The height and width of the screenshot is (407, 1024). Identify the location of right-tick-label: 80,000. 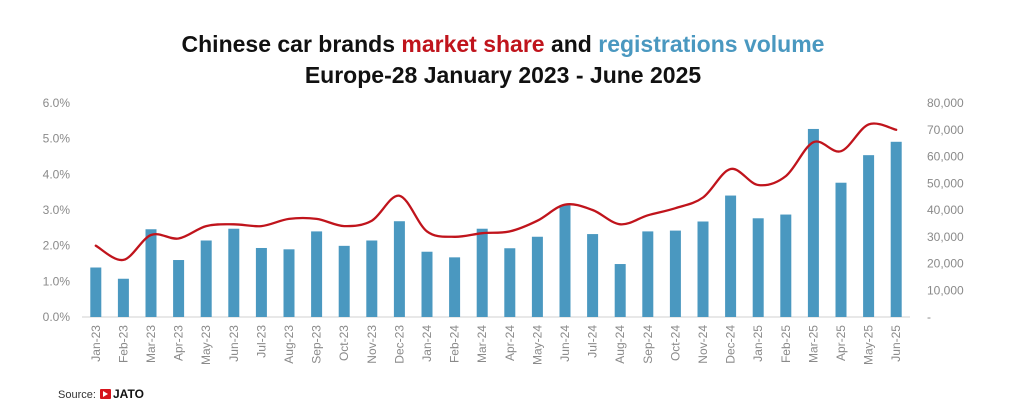
(945, 103).